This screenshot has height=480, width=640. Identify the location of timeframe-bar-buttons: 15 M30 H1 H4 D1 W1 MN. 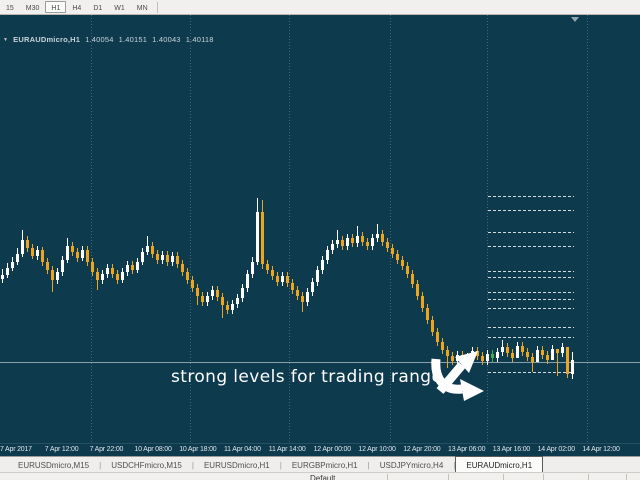
(77, 7).